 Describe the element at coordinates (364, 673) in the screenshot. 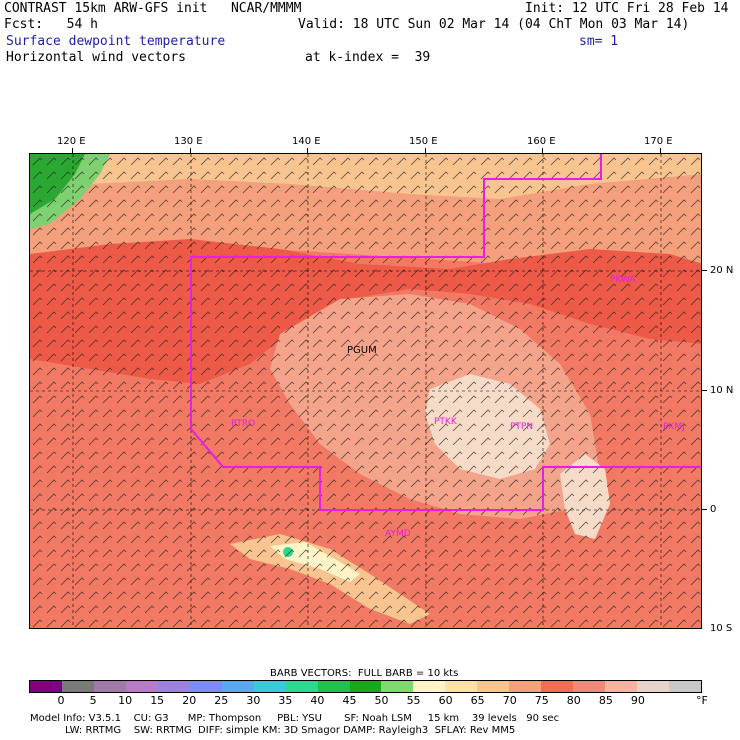

I see `barb-legend: BARB VECTORS: FULL BARB = 10 kts` at that location.